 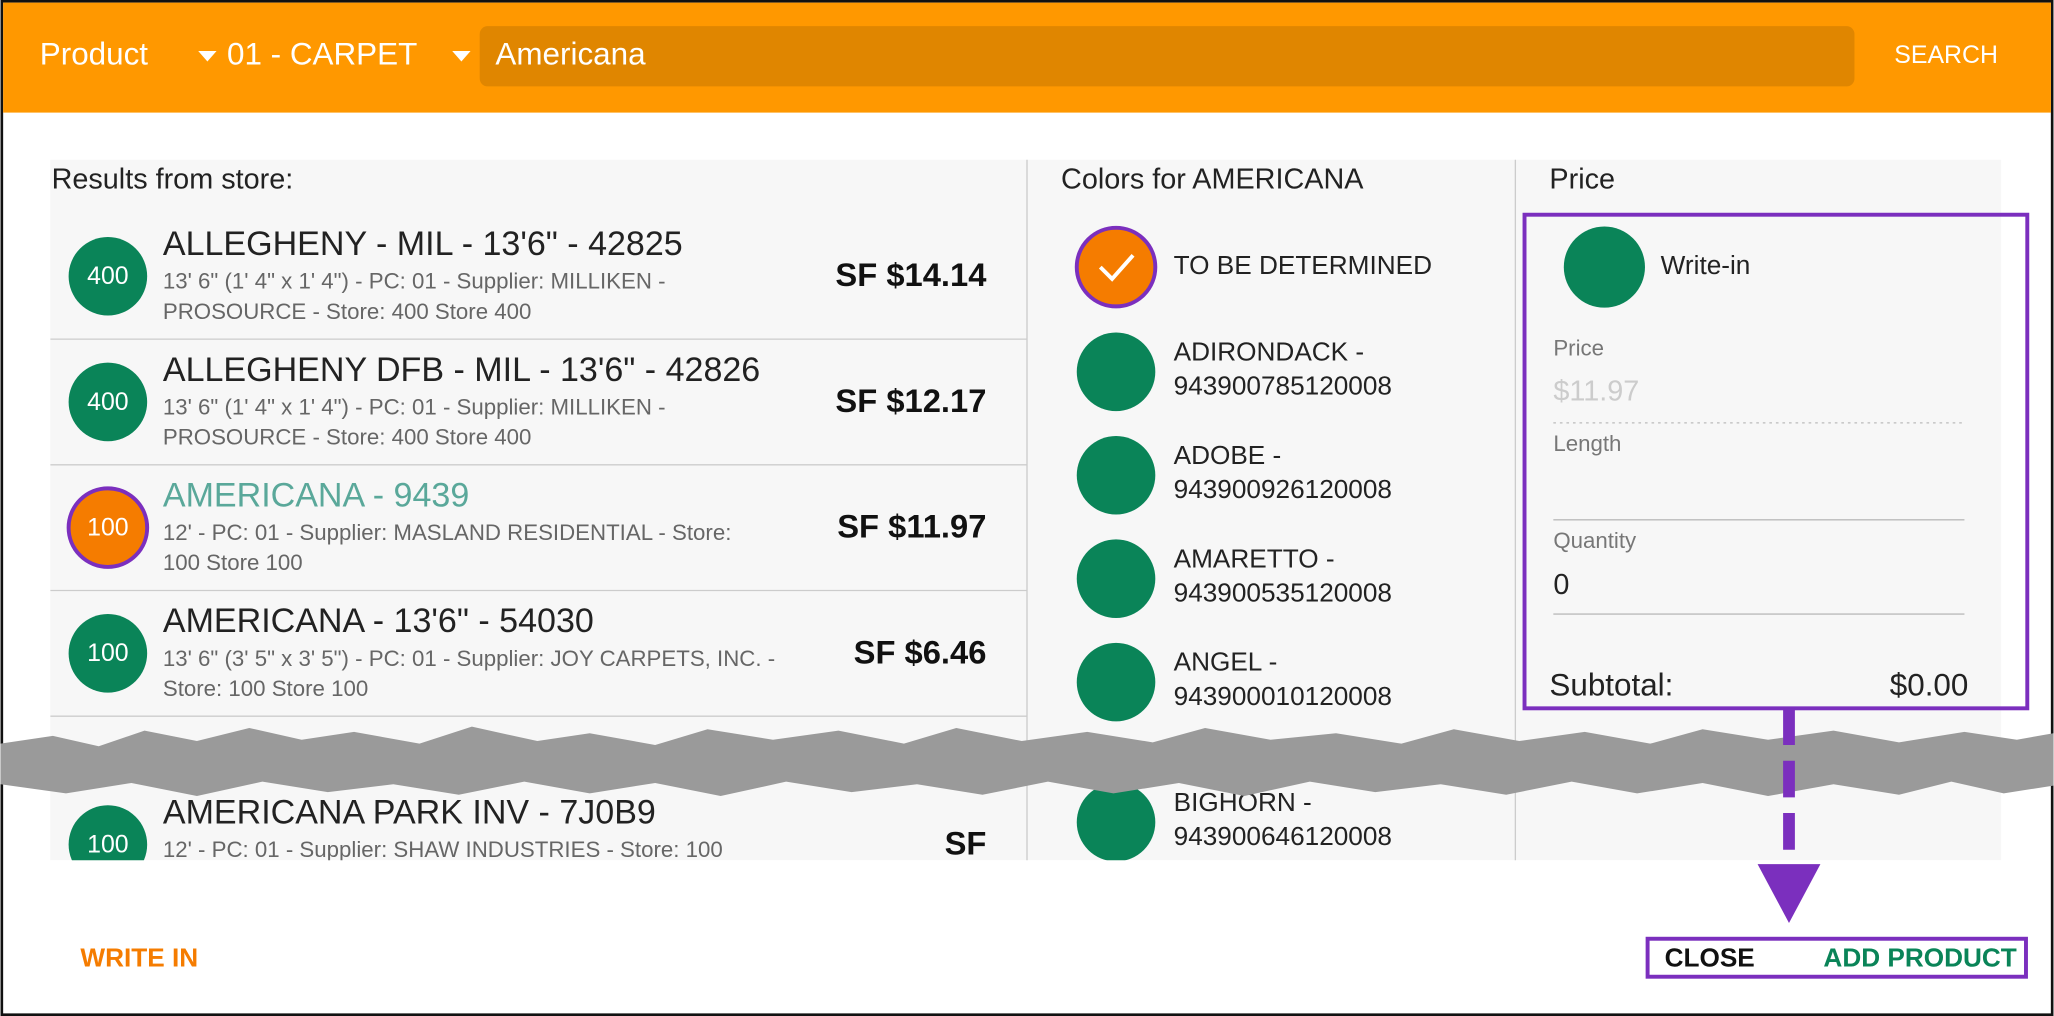 I want to click on color-name: 943900926120008, so click(x=1283, y=489).